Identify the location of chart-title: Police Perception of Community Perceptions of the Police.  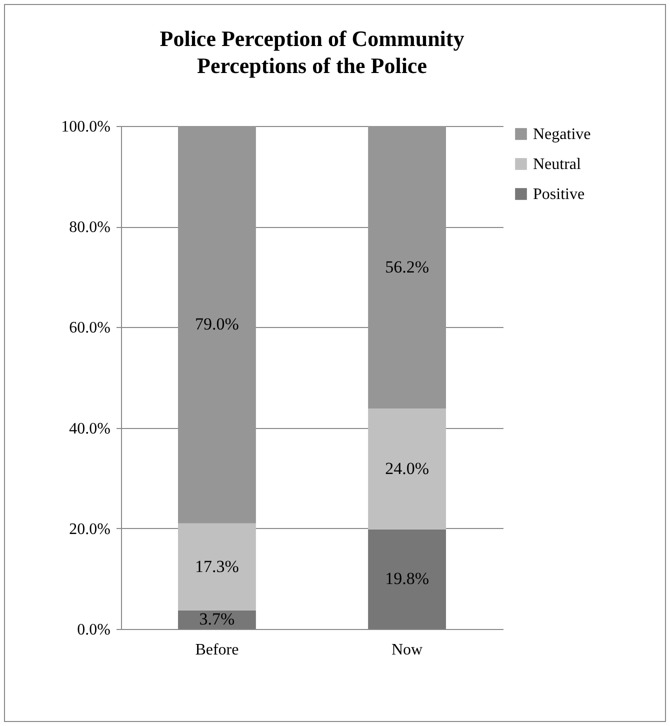
(312, 52).